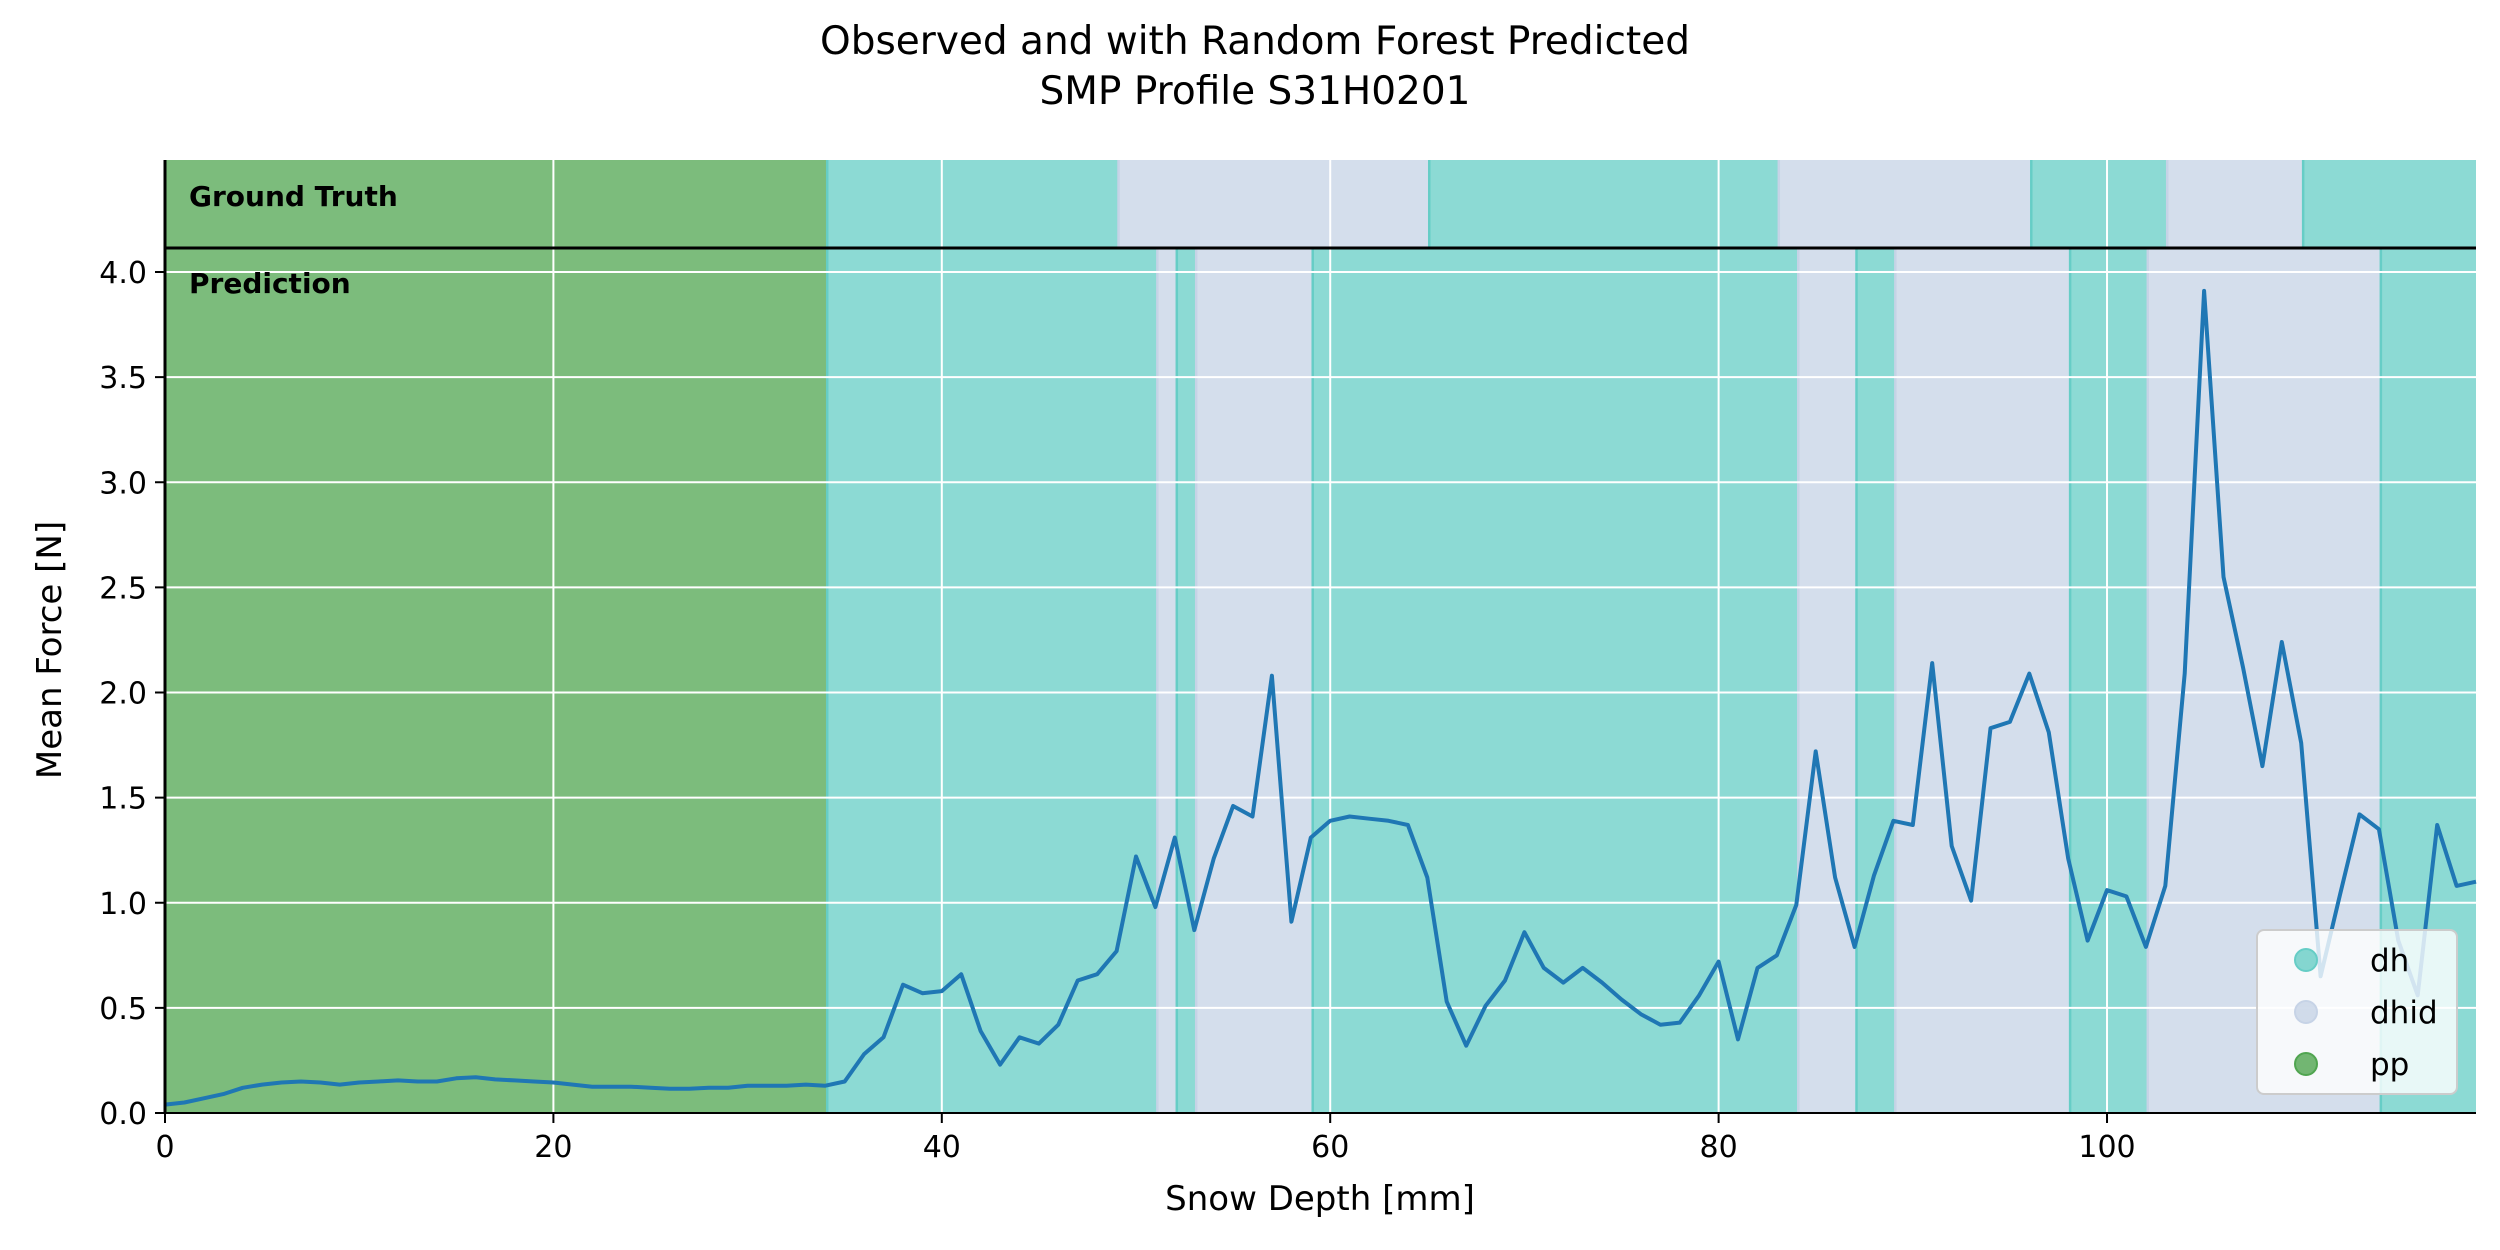  Describe the element at coordinates (123, 273) in the screenshot. I see `y-tick-label: 4.0` at that location.